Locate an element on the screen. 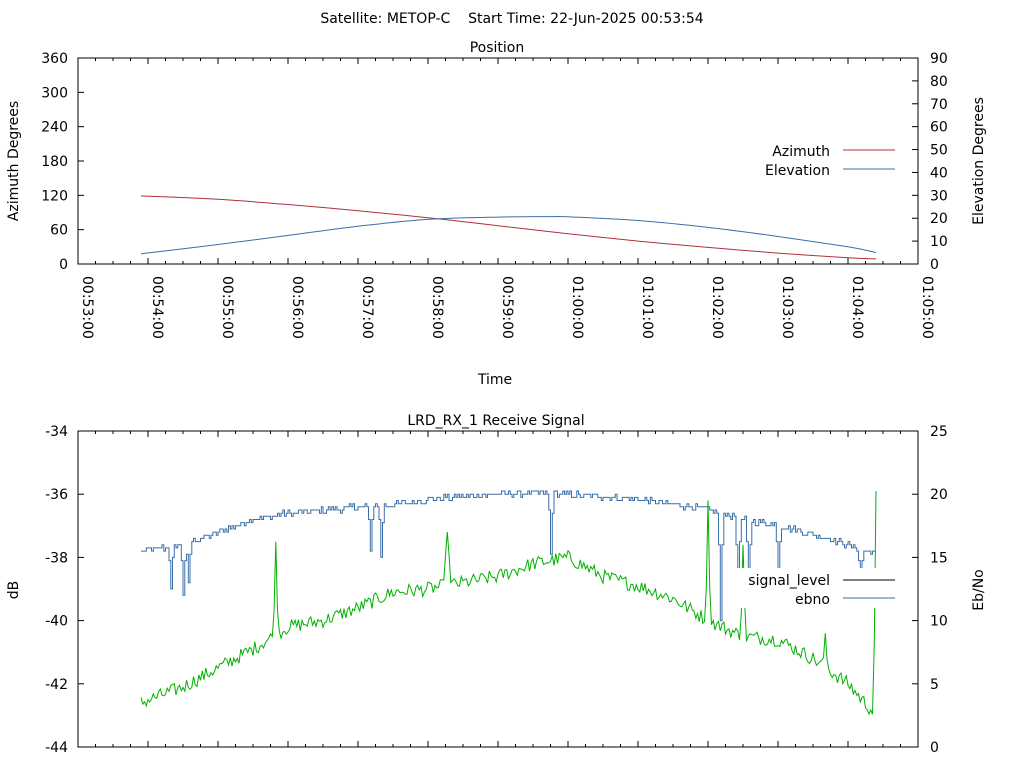  signal-right-tick-label: 0 is located at coordinates (934, 748).